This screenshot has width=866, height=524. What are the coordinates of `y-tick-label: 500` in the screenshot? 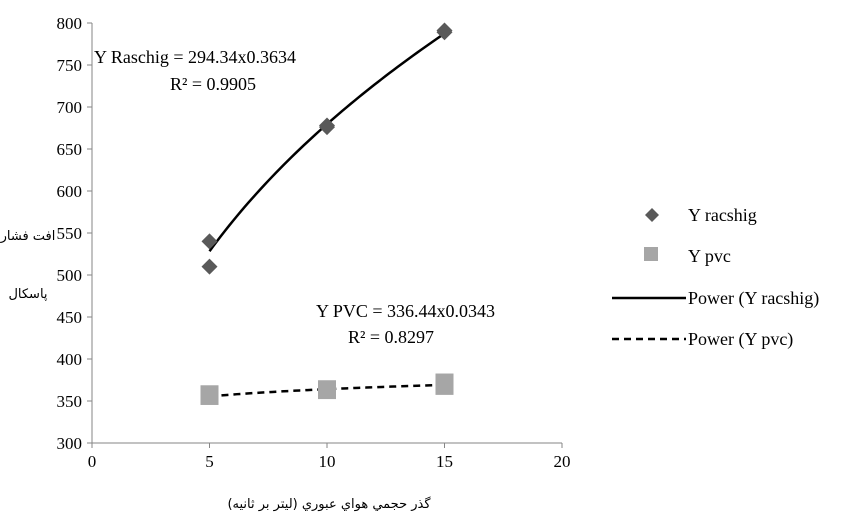 It's located at (70, 275).